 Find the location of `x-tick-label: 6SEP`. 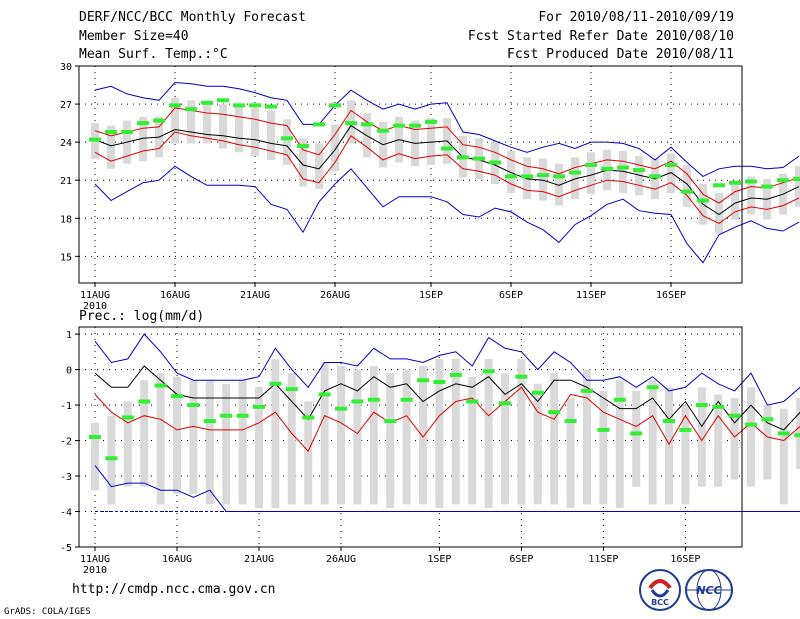

x-tick-label: 6SEP is located at coordinates (511, 295).